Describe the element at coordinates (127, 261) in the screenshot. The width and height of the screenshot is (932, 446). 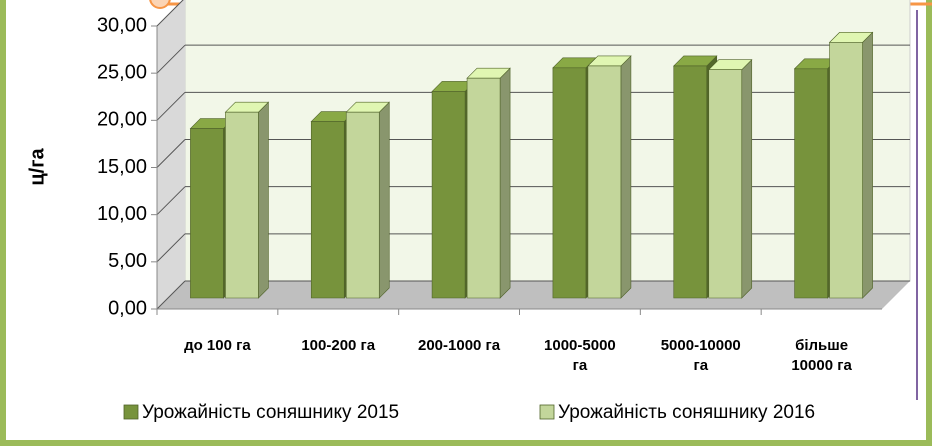
I see `y-tick-label: 5,00` at that location.